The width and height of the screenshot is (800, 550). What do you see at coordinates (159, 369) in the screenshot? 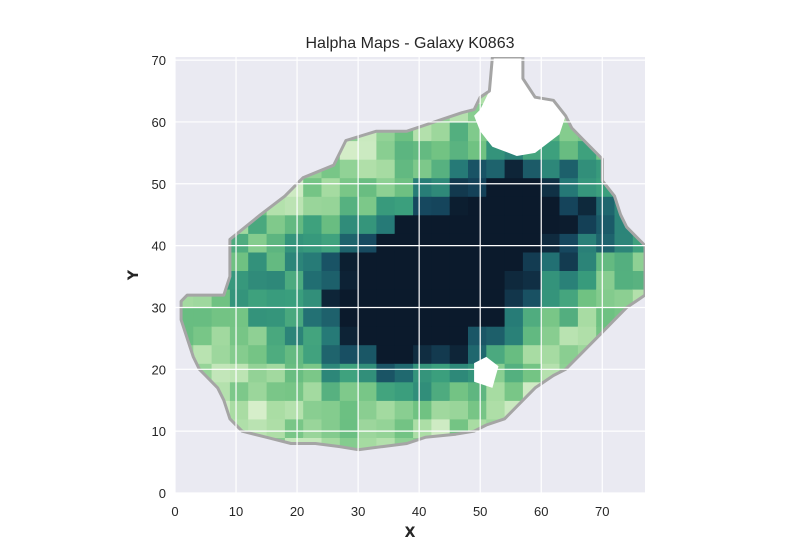
I see `y-tick-label: 20` at bounding box center [159, 369].